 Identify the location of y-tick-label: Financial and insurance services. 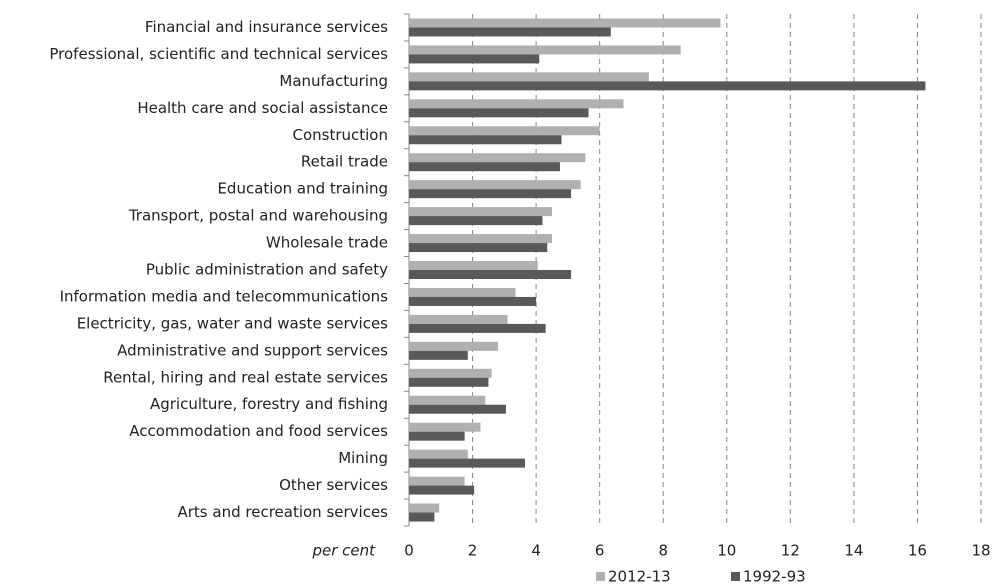
(266, 27).